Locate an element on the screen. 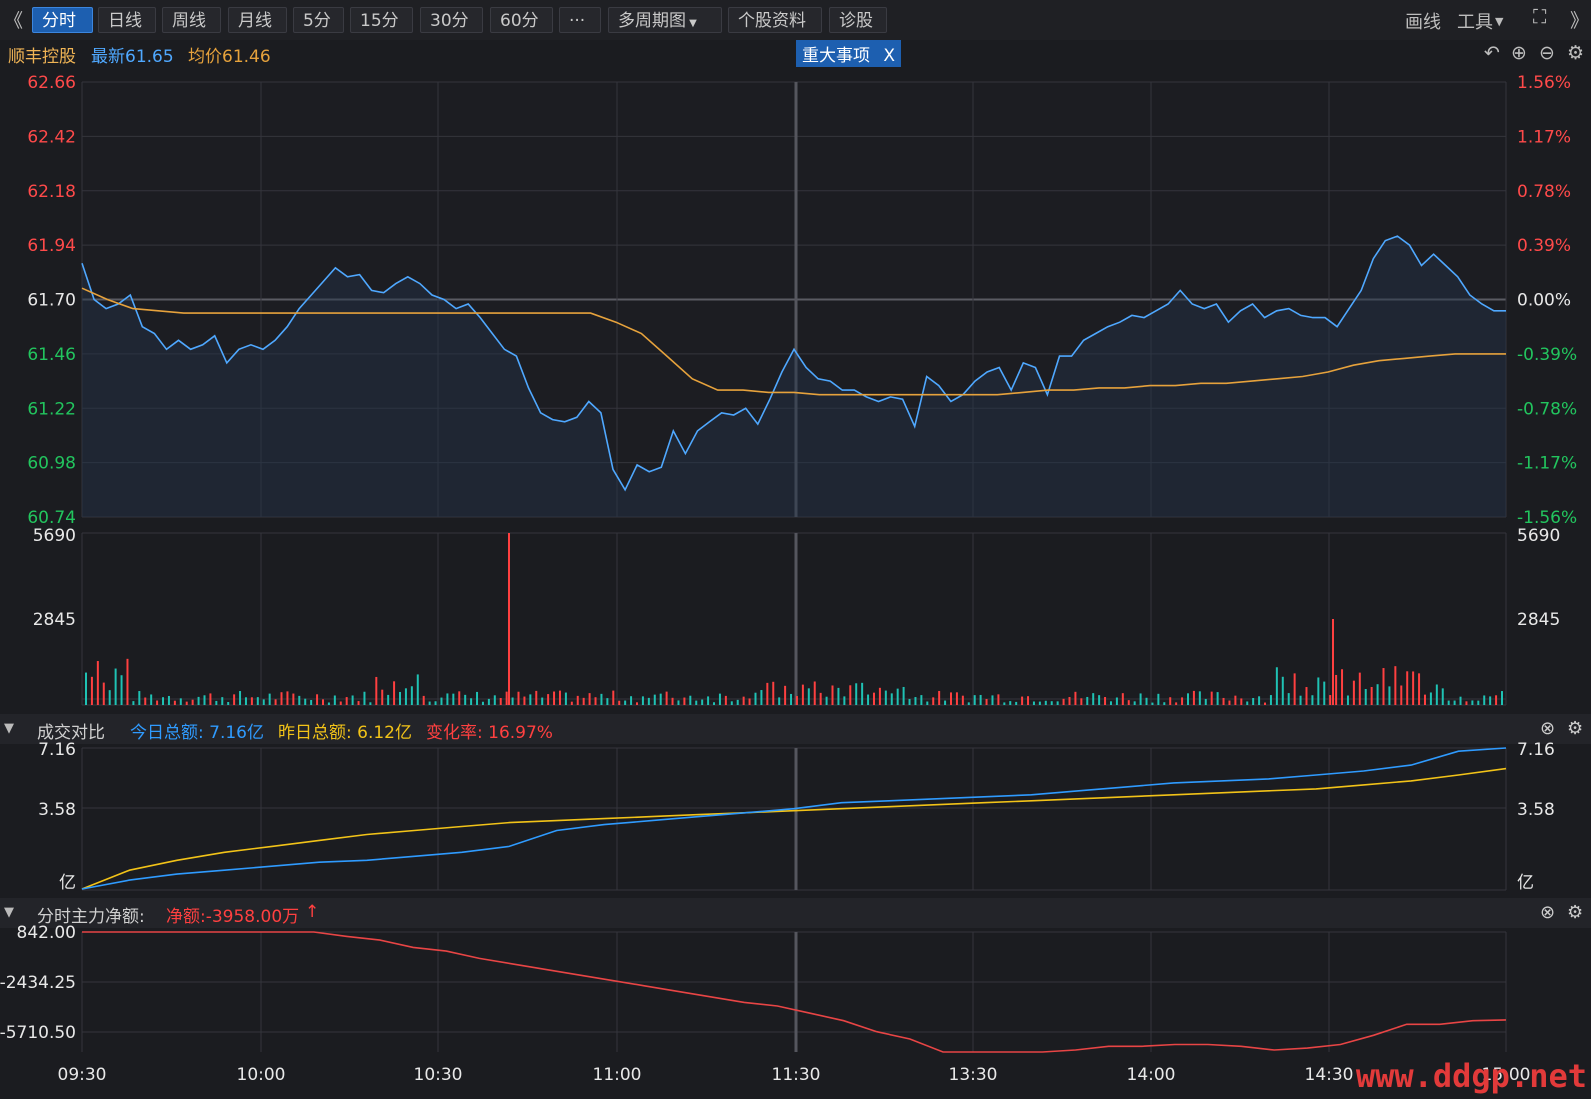  tab-0: 分时 is located at coordinates (62, 20).